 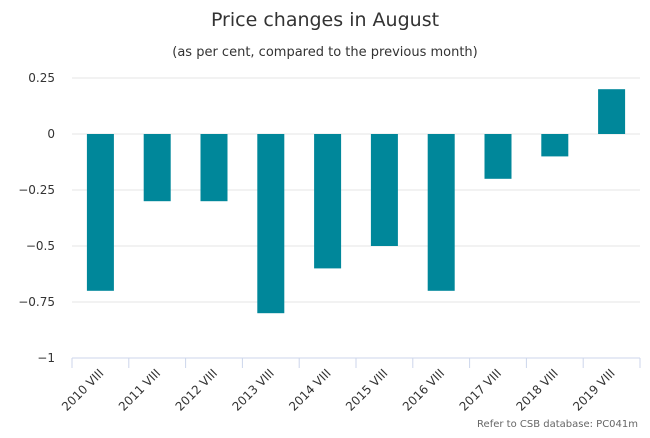 What do you see at coordinates (325, 20) in the screenshot?
I see `chart-title: Price changes in August` at bounding box center [325, 20].